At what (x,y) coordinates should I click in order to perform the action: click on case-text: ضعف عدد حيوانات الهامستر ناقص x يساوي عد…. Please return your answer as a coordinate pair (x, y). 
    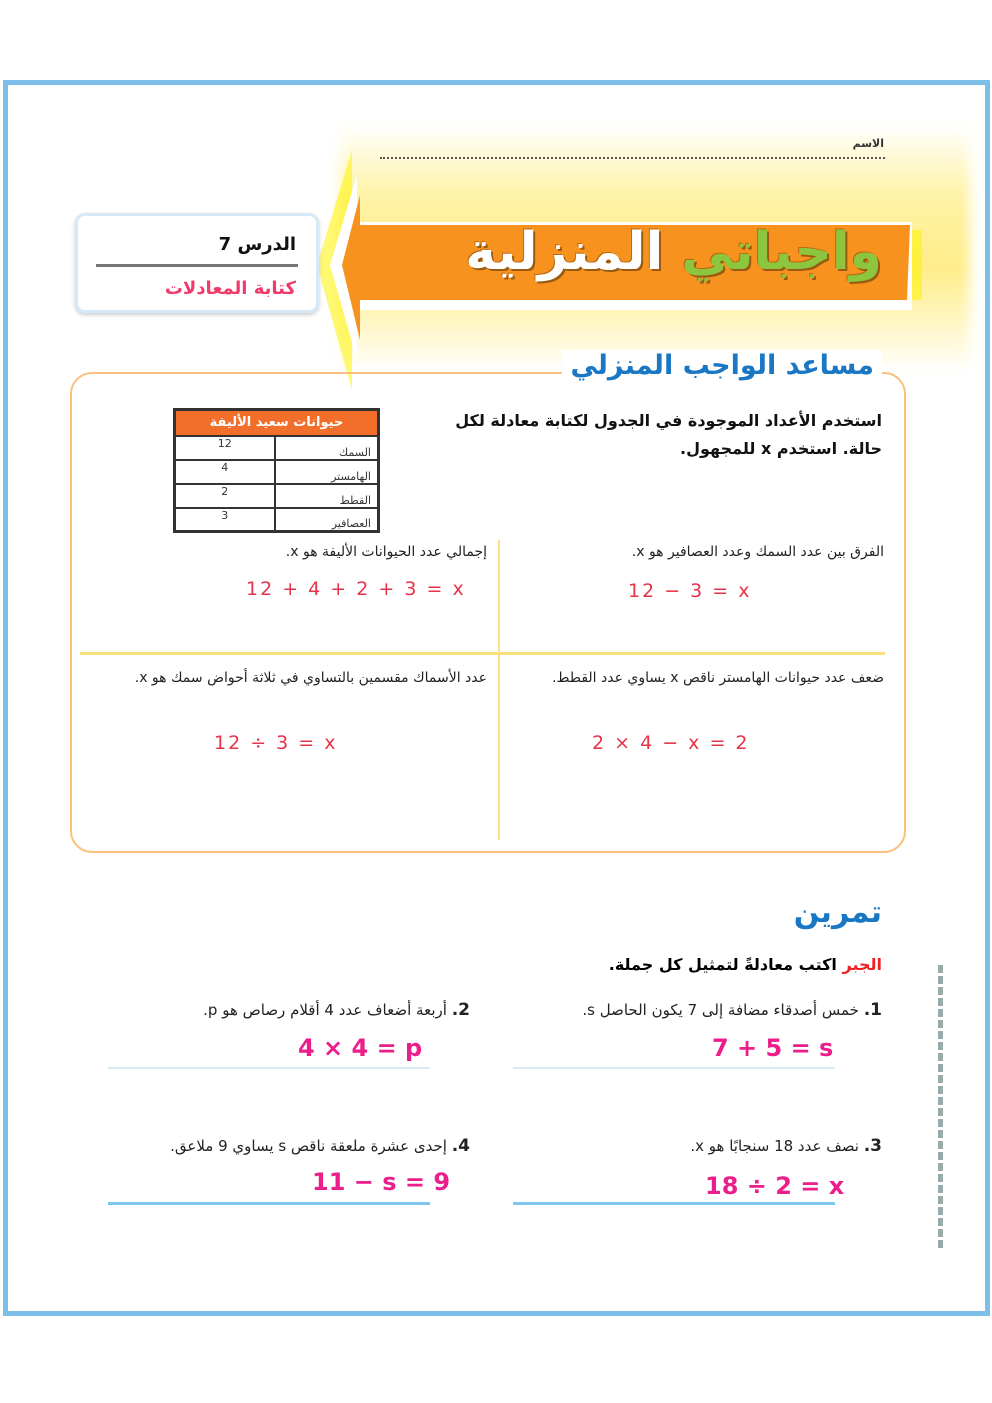
    Looking at the image, I should click on (718, 678).